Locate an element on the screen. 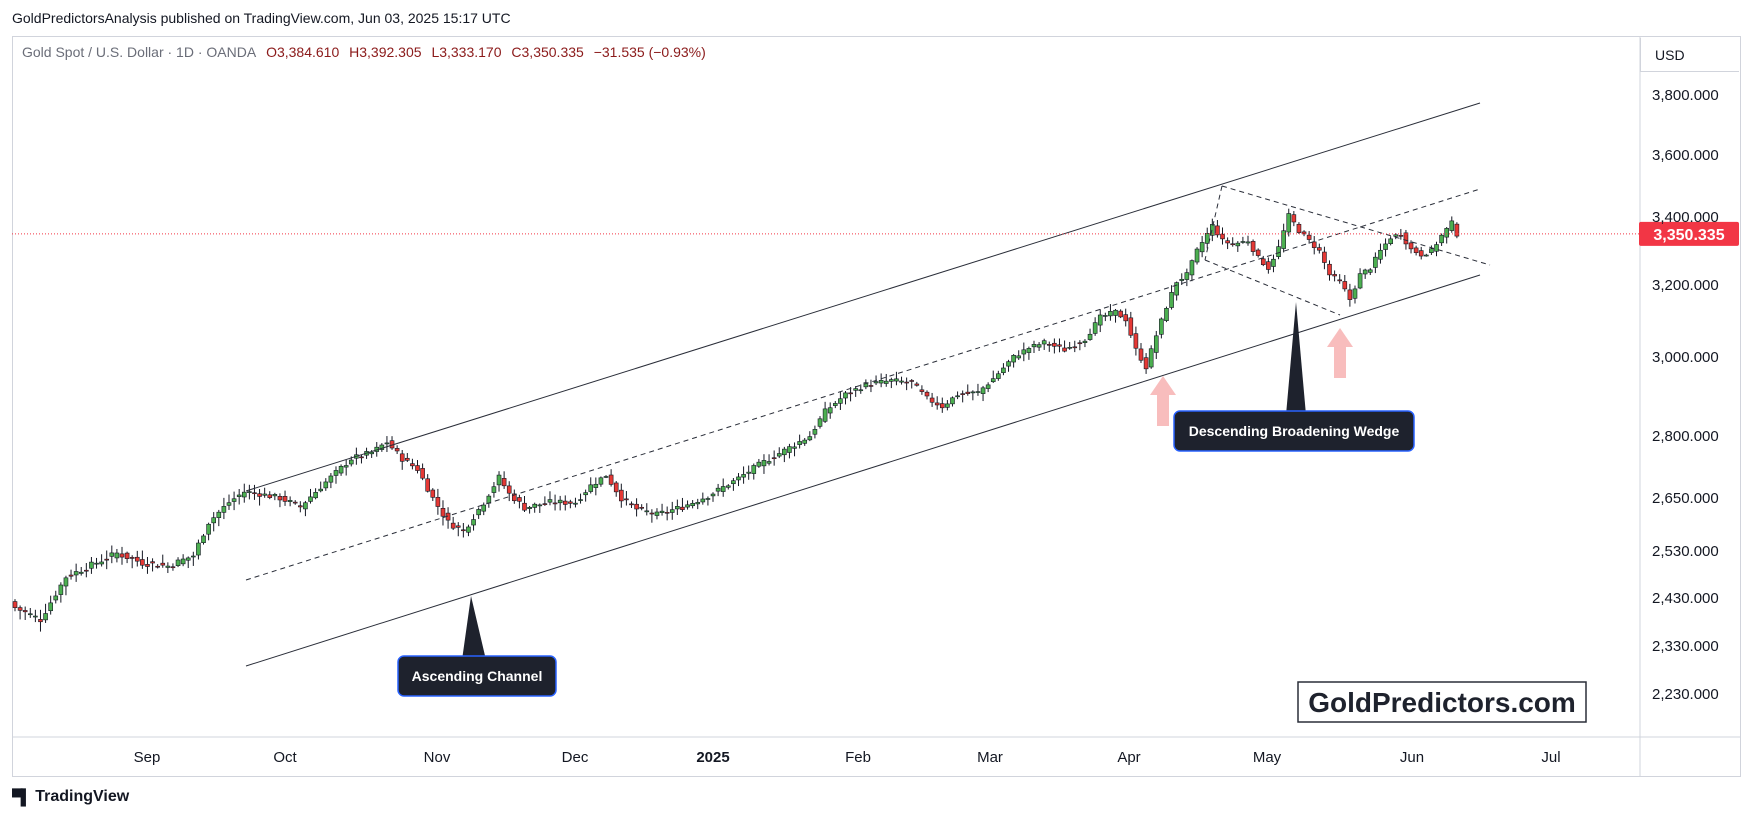 The height and width of the screenshot is (820, 1754). change-value: −31.535 (−0.93%) is located at coordinates (649, 52).